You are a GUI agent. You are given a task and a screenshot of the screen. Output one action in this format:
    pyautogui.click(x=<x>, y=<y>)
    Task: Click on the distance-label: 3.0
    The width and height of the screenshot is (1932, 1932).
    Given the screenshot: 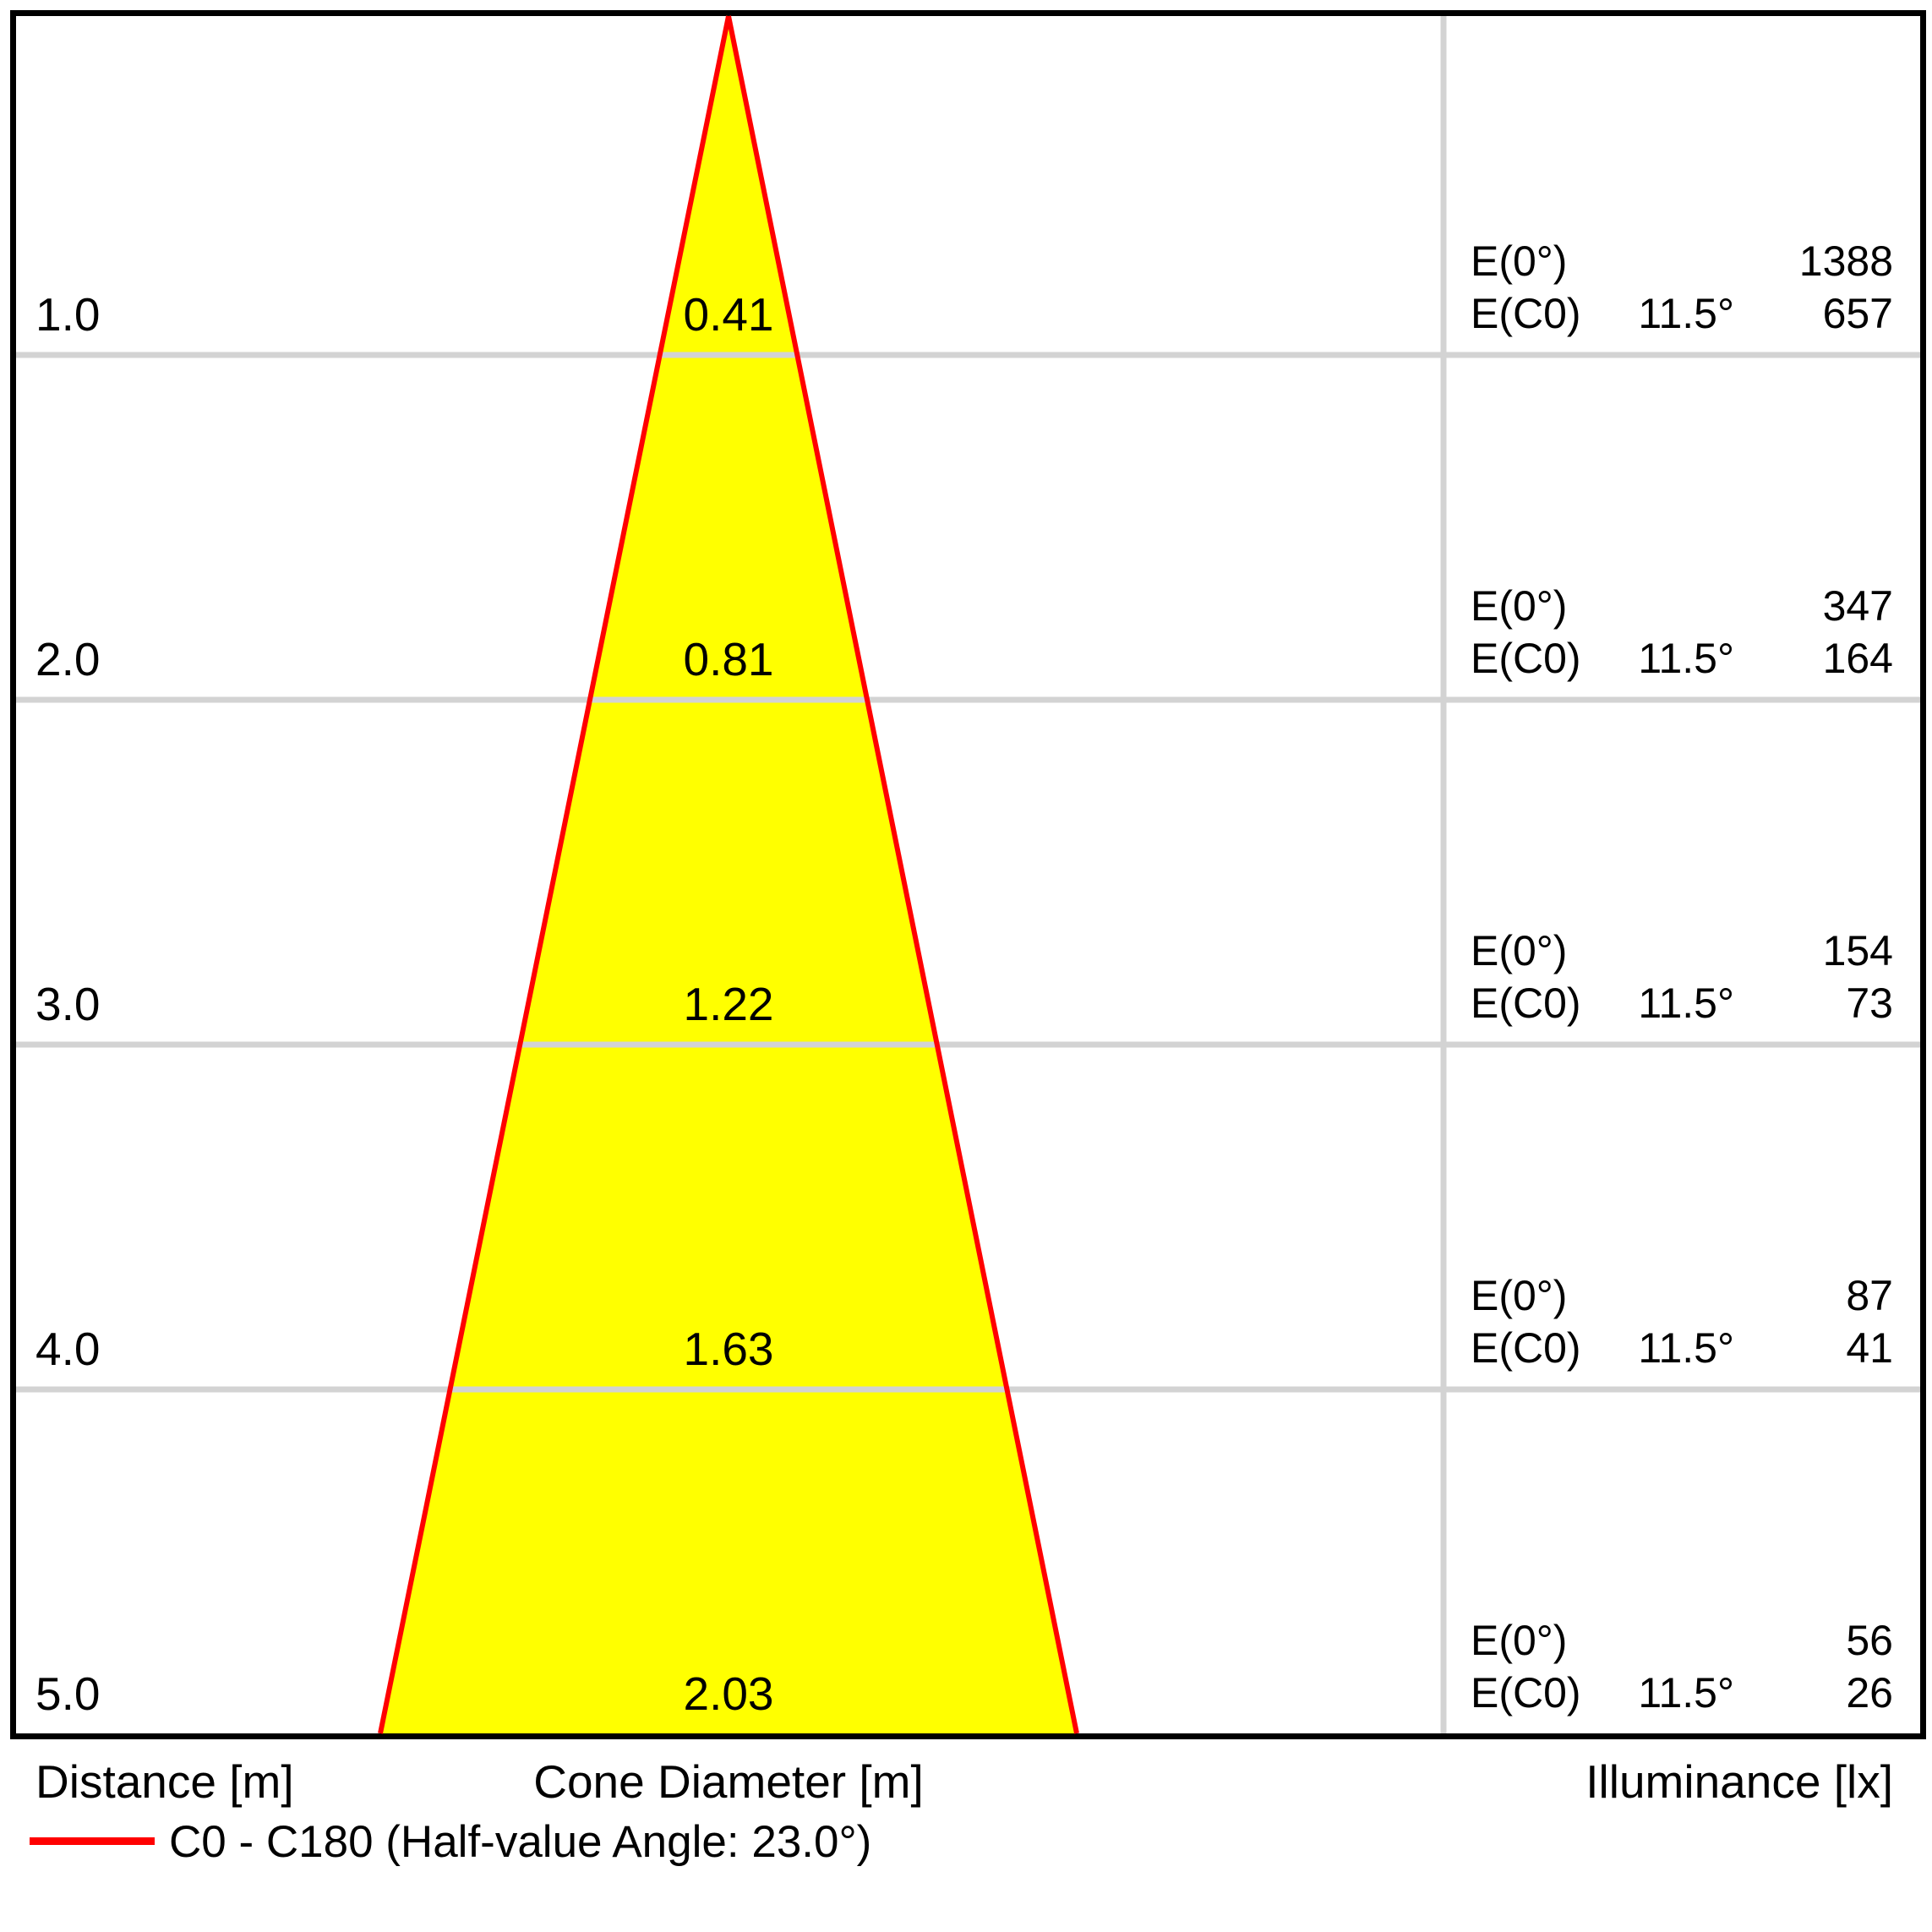 What is the action you would take?
    pyautogui.click(x=68, y=1004)
    